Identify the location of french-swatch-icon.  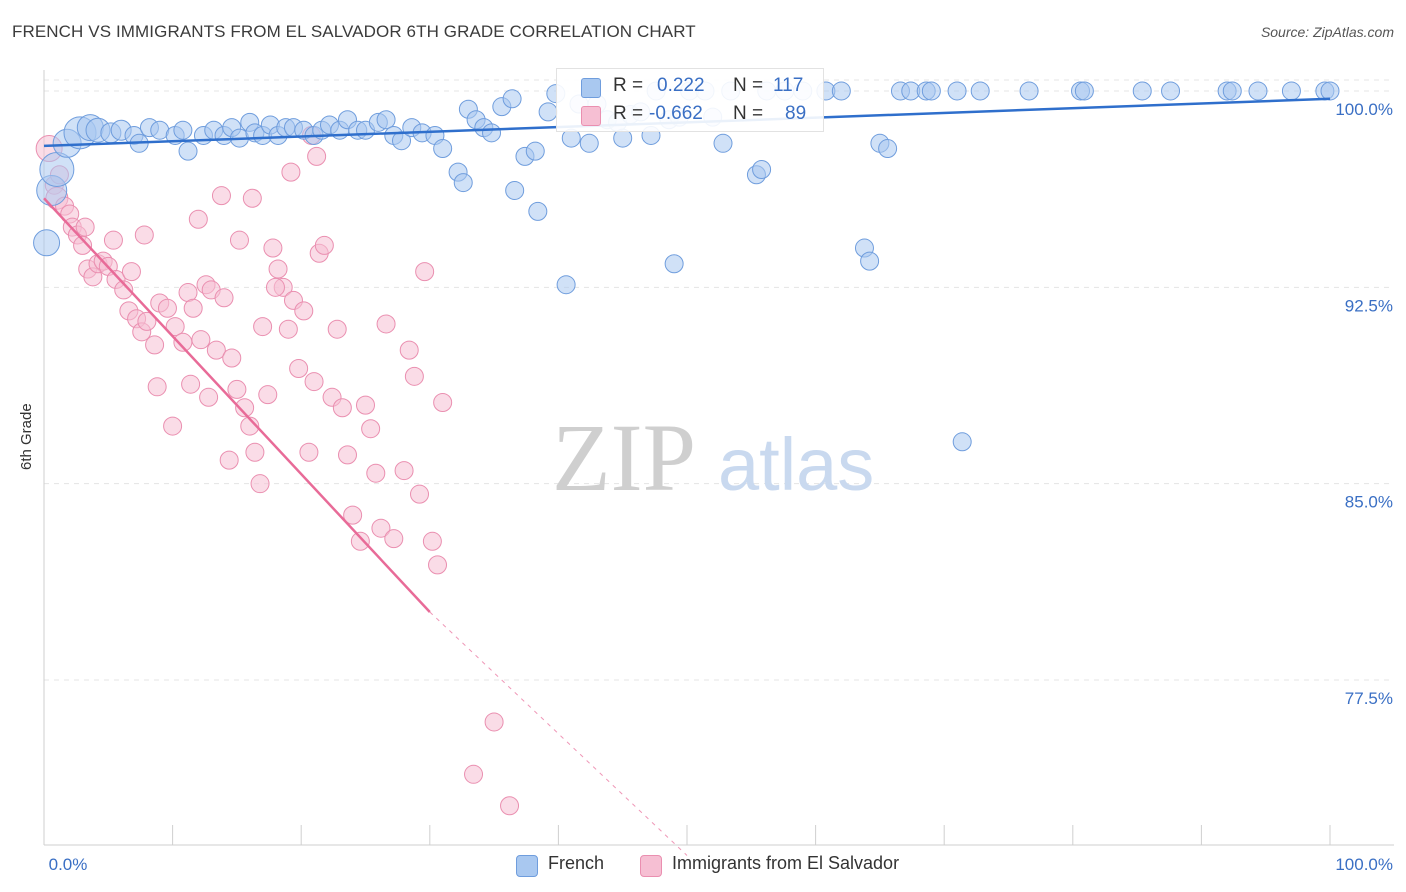
(591, 88).